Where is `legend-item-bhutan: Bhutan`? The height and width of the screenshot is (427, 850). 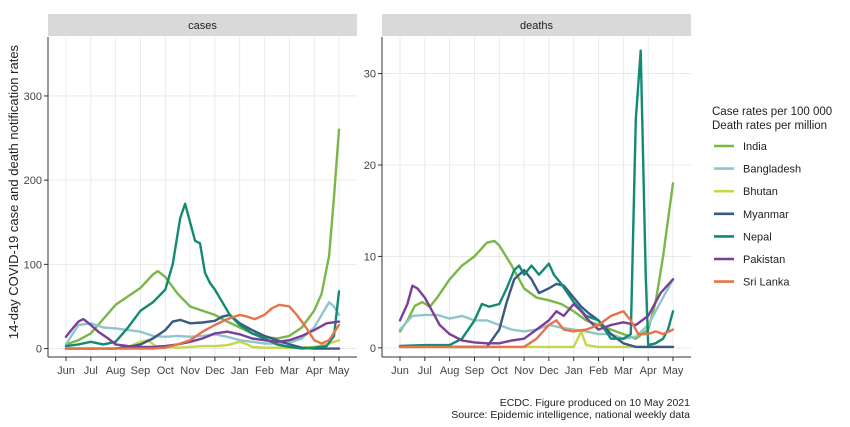
legend-item-bhutan: Bhutan is located at coordinates (746, 192).